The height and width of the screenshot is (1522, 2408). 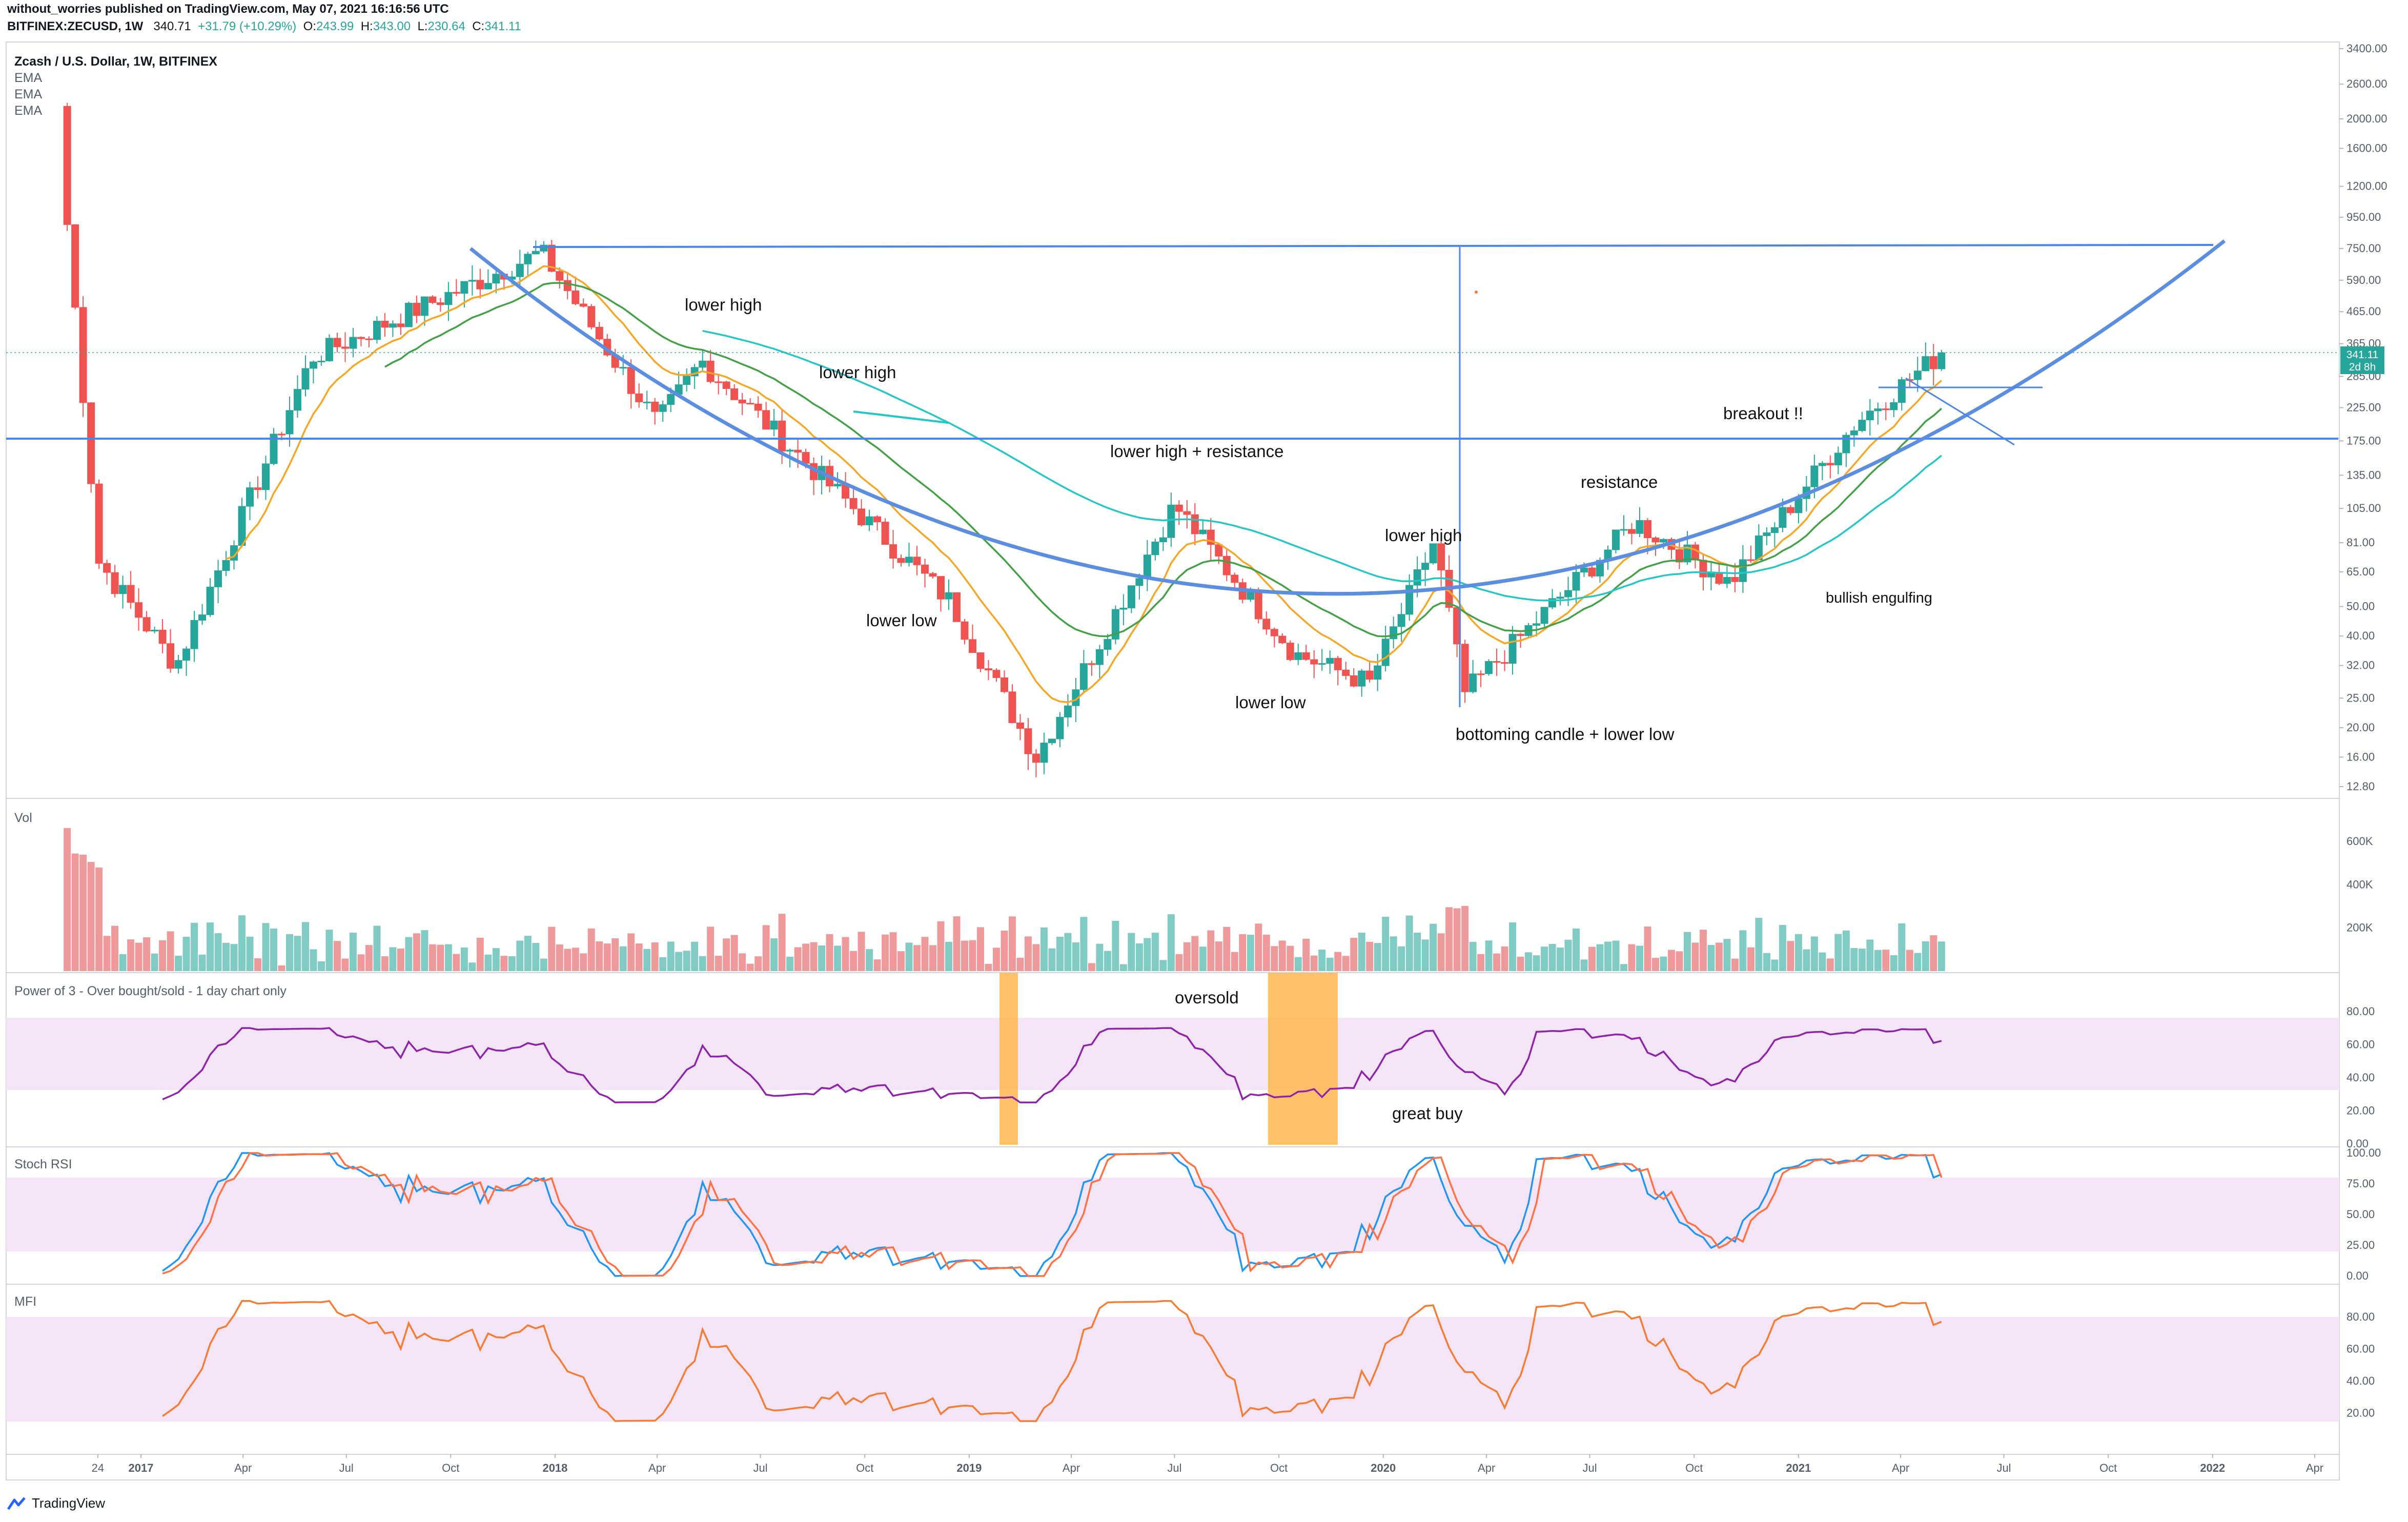 I want to click on tradingview-icon, so click(x=16, y=1503).